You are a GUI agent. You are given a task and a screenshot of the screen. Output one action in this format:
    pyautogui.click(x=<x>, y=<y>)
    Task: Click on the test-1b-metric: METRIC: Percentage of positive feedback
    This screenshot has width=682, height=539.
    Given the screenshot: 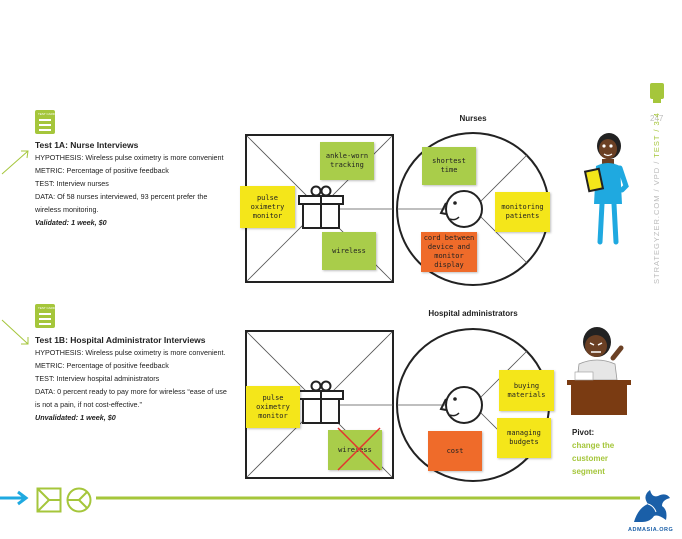 What is the action you would take?
    pyautogui.click(x=102, y=365)
    